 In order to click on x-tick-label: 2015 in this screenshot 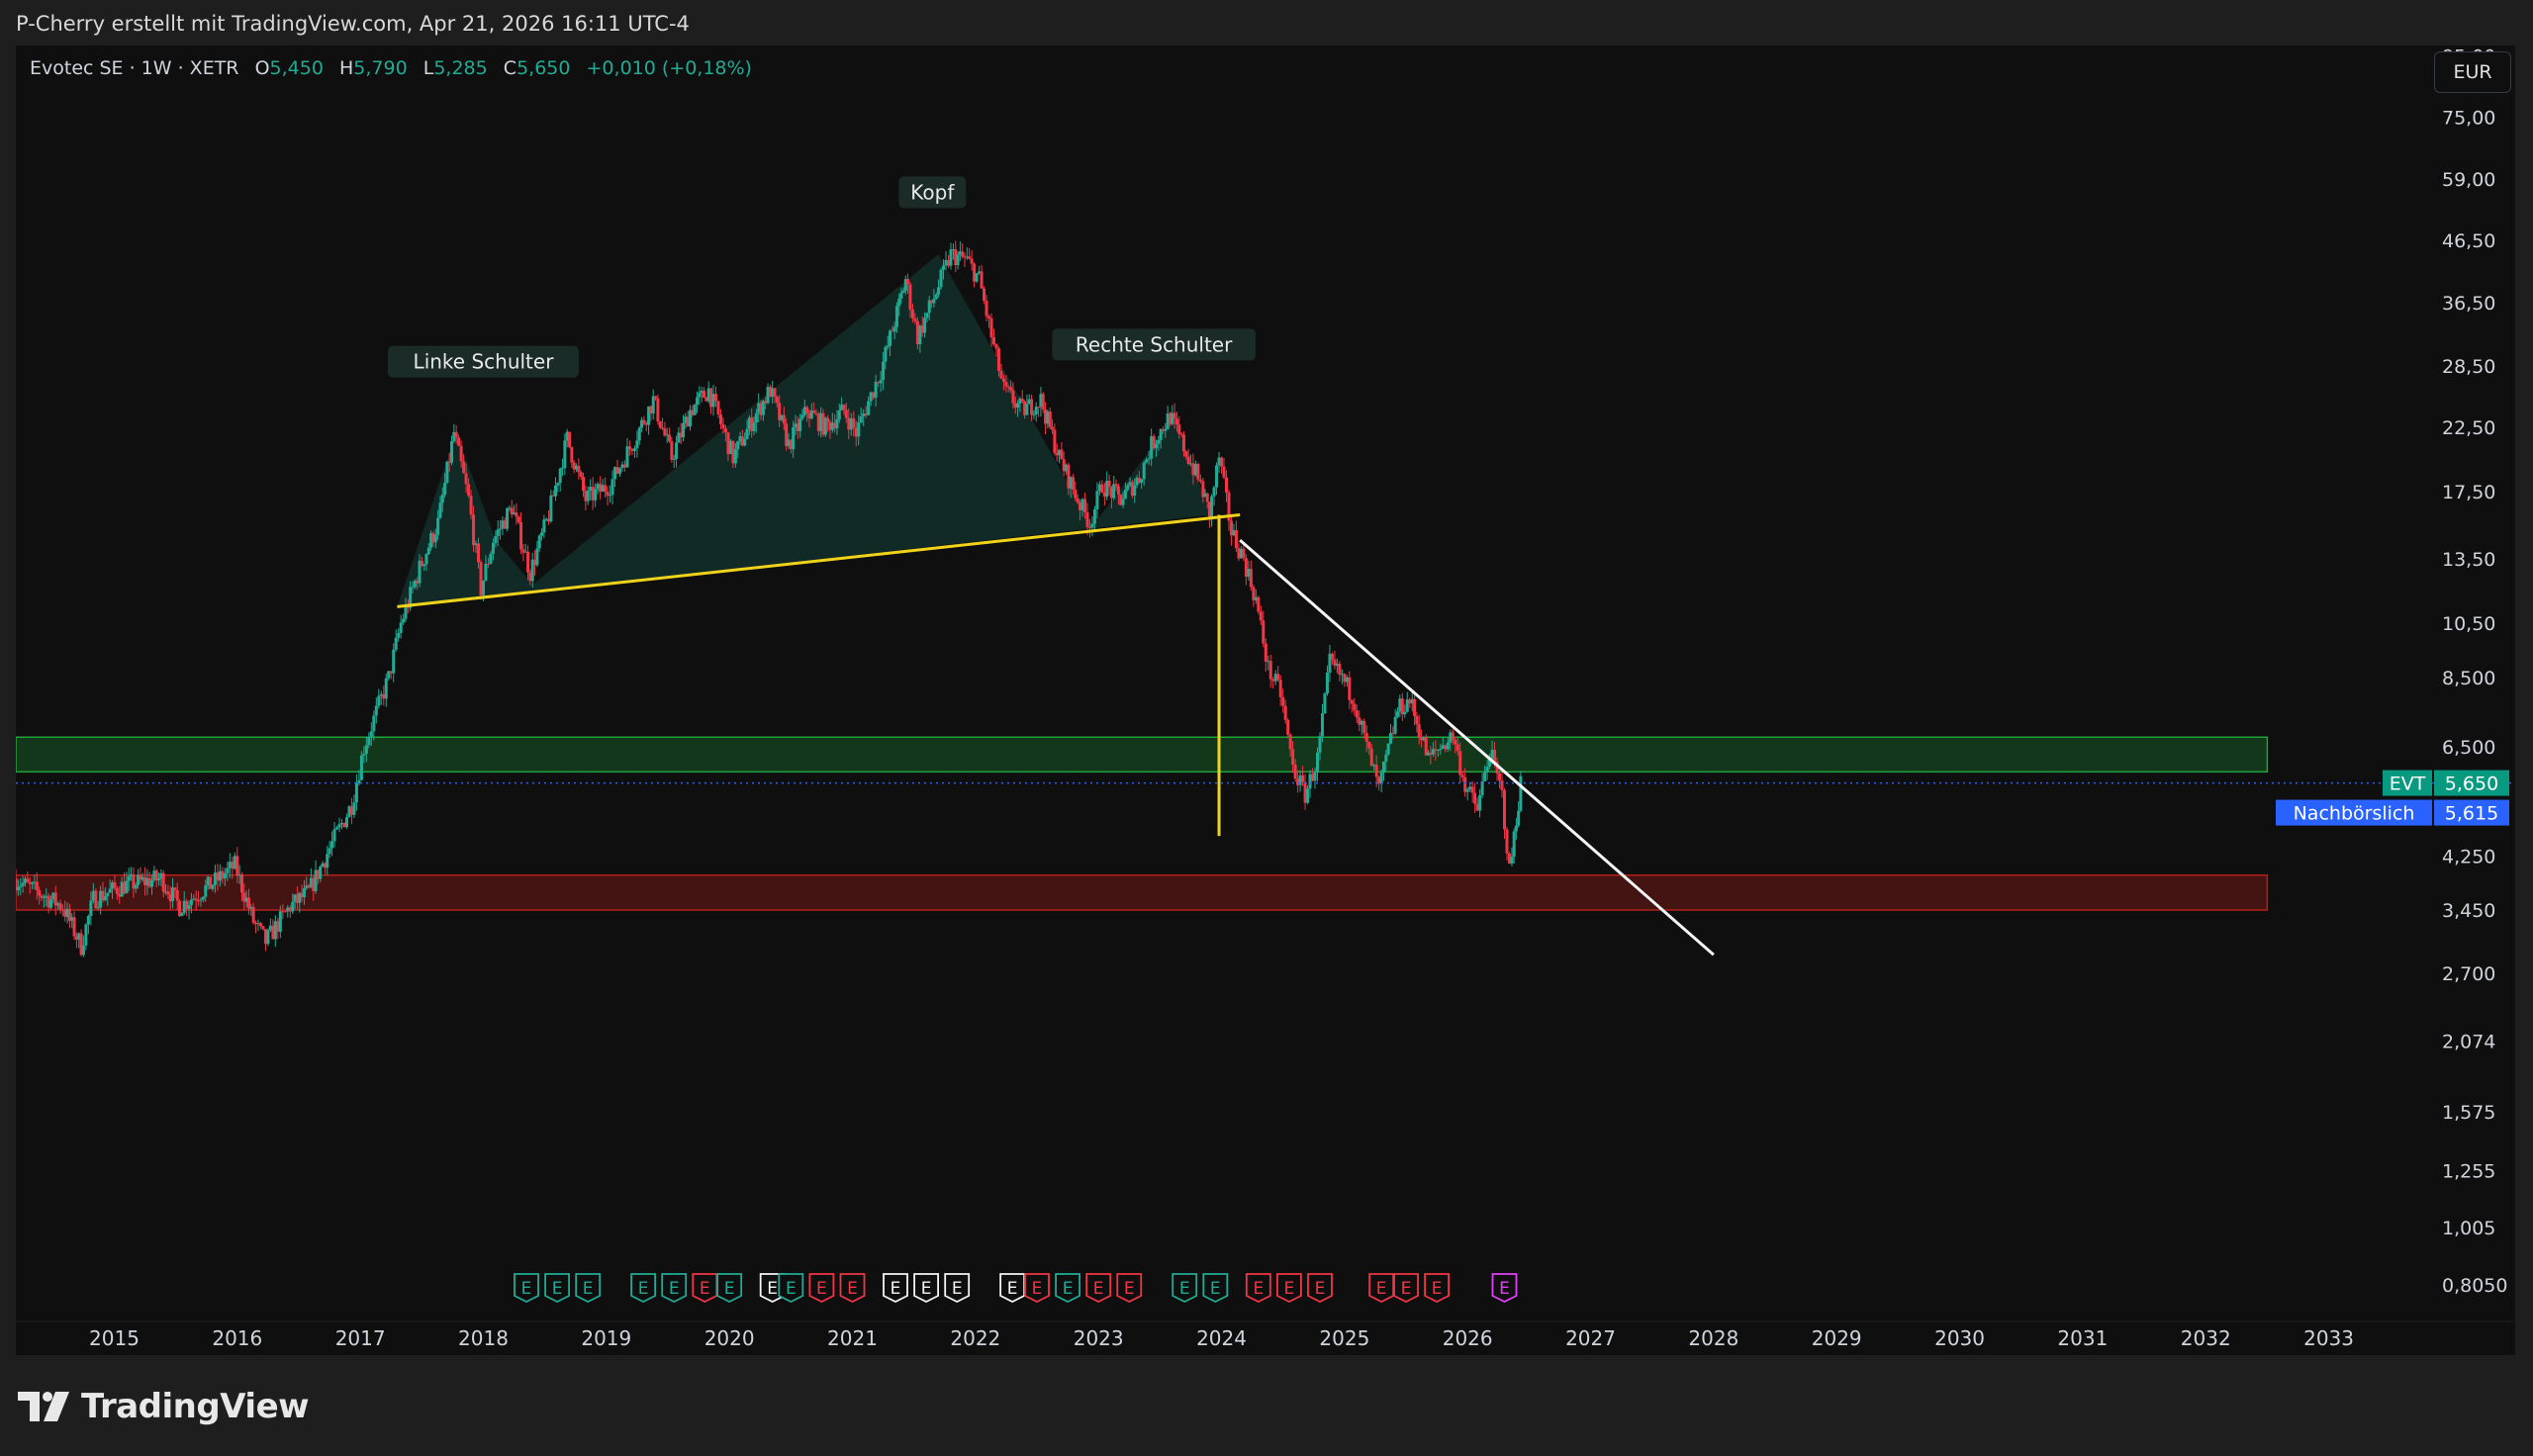, I will do `click(115, 1338)`.